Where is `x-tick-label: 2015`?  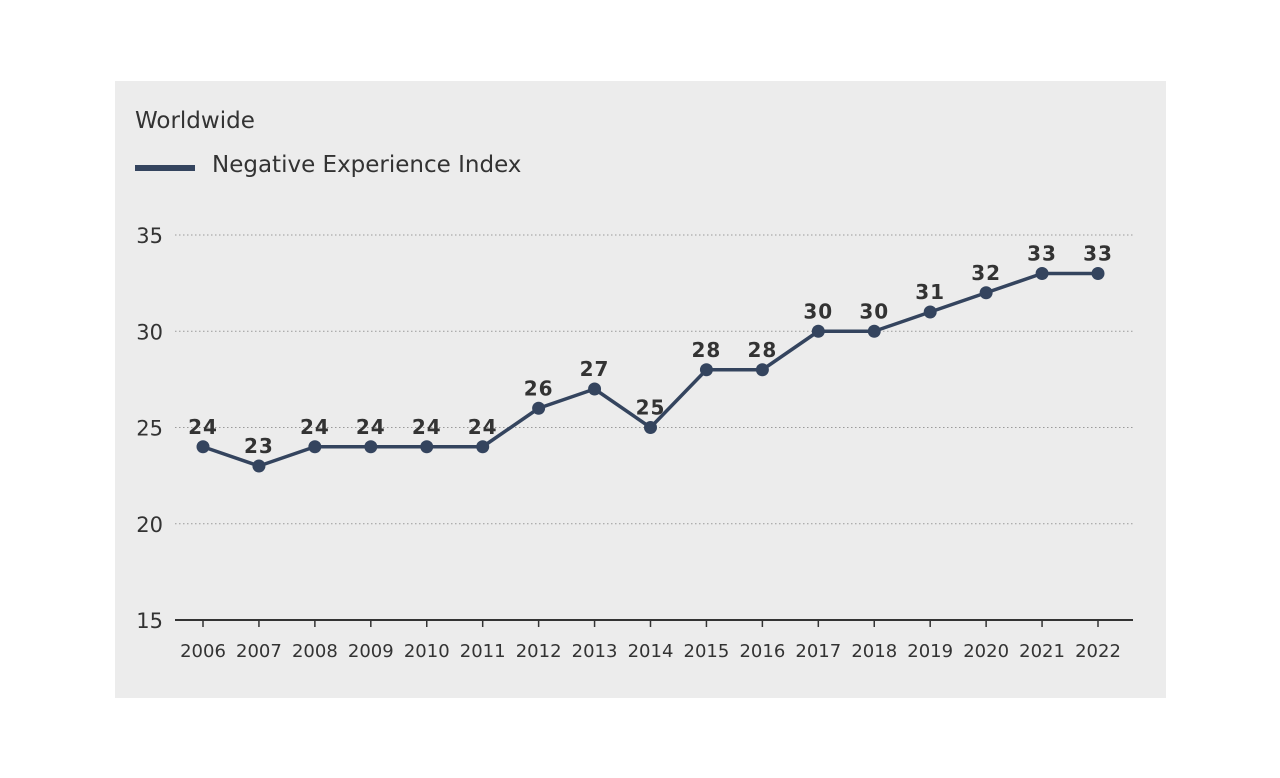
x-tick-label: 2015 is located at coordinates (707, 651).